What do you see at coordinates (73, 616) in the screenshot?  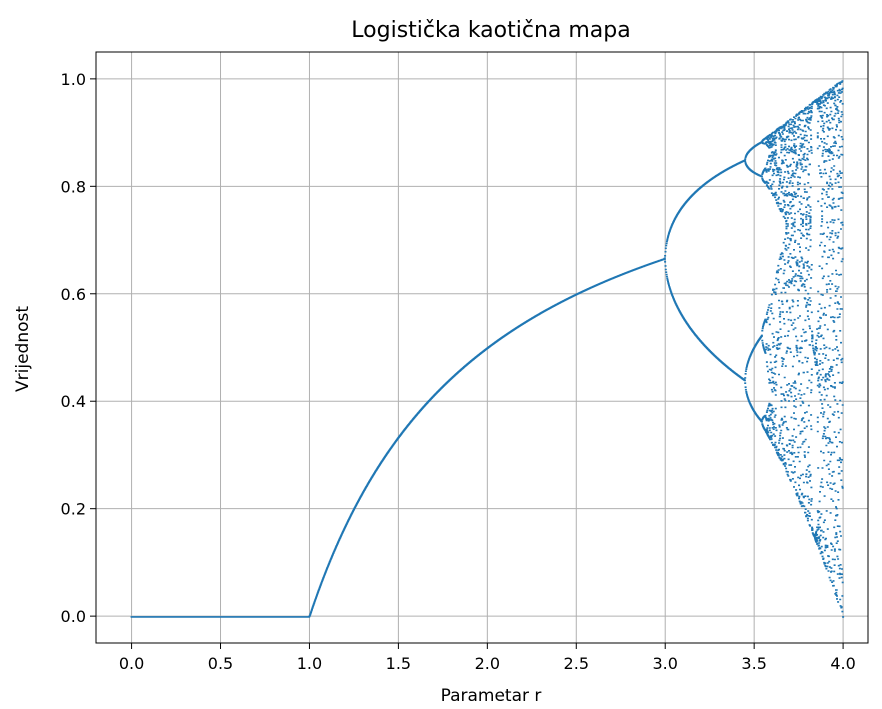 I see `y-tick-label: 0.0` at bounding box center [73, 616].